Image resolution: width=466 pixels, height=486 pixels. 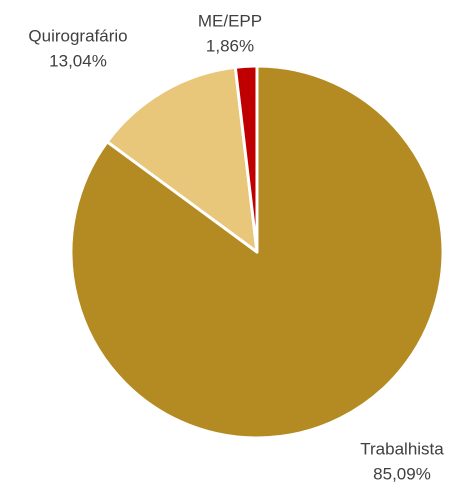 I want to click on slice-value-label: 13,04%, so click(x=78, y=60).